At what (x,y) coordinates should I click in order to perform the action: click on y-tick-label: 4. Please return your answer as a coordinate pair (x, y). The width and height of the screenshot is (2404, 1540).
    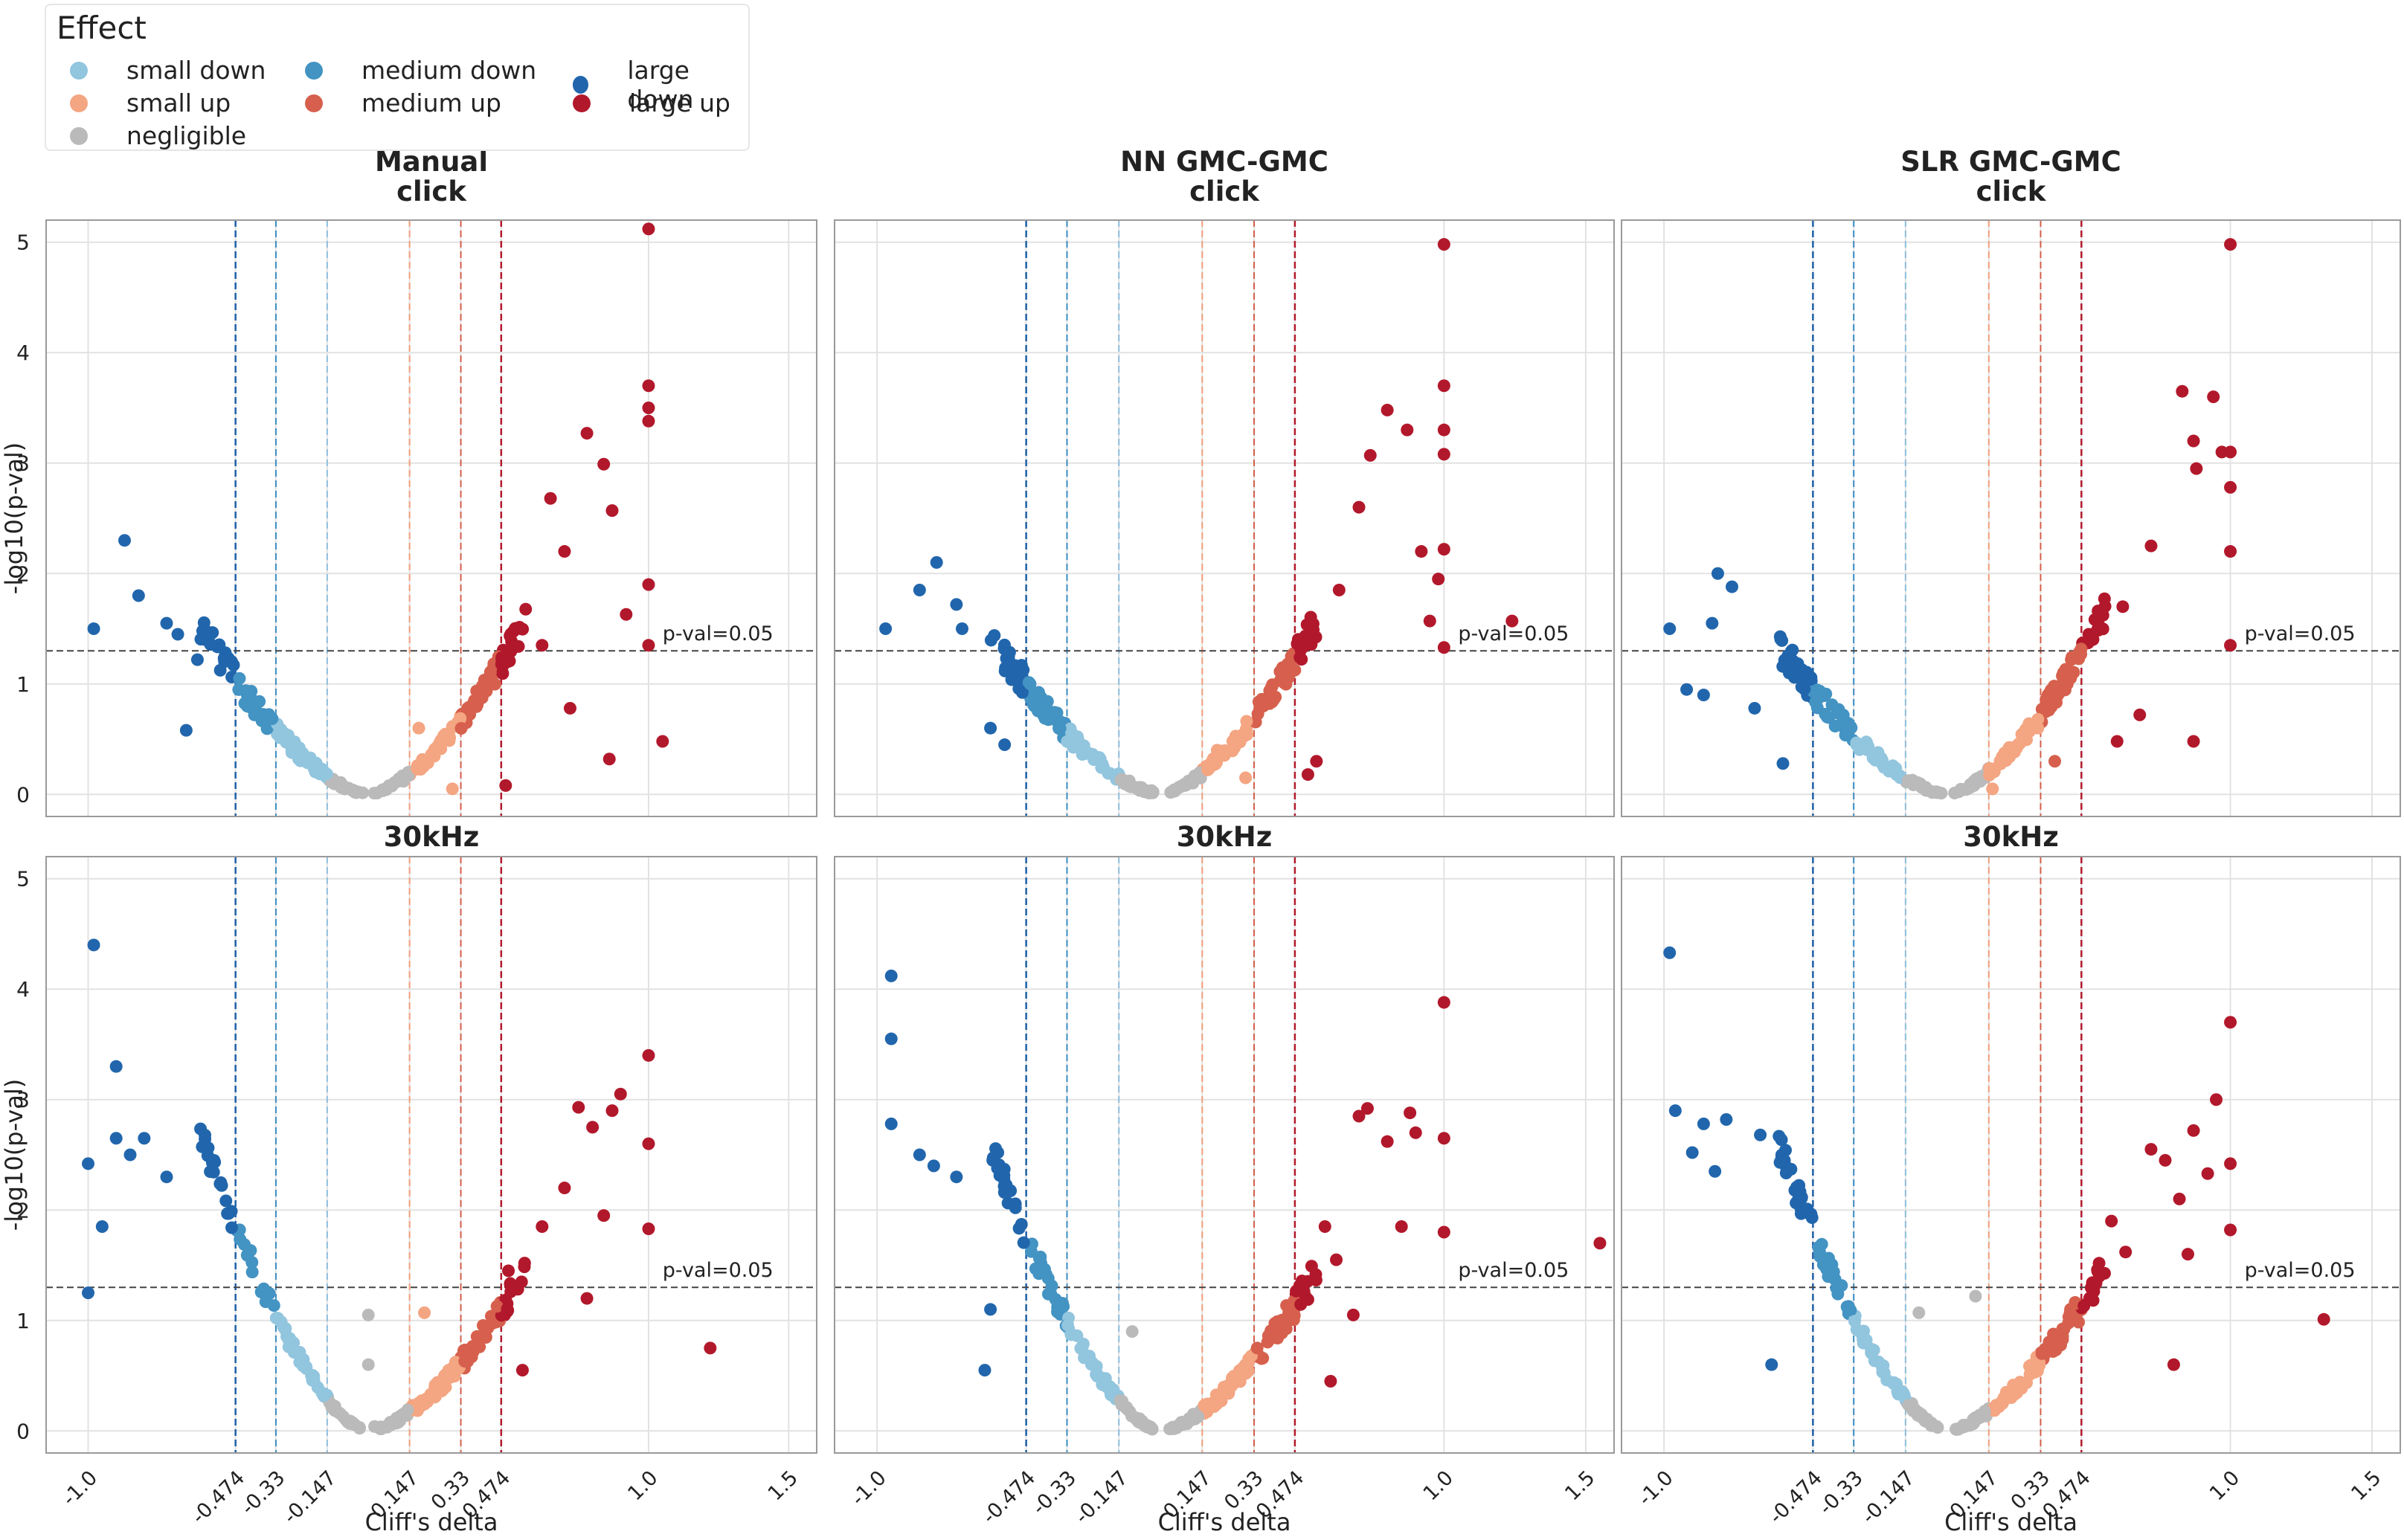
    Looking at the image, I should click on (23, 989).